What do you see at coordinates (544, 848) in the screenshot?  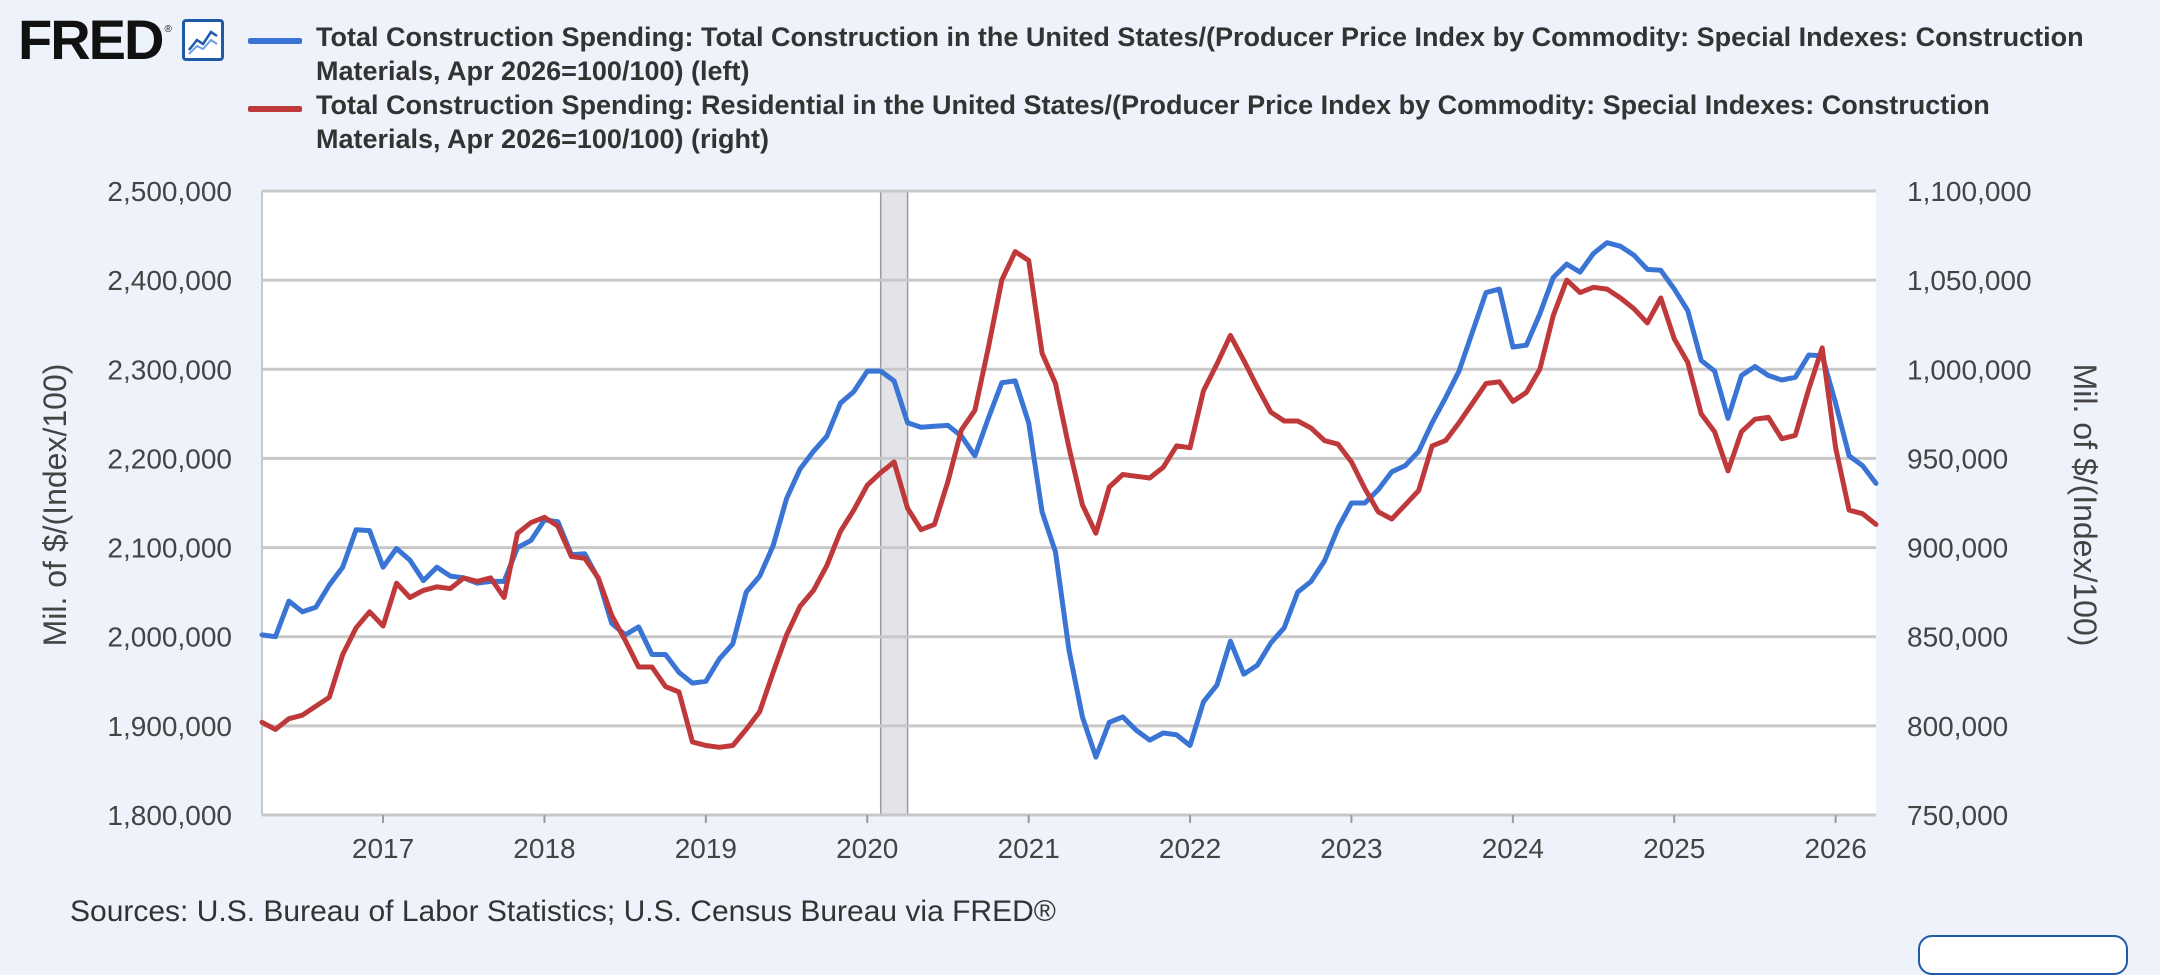 I see `x-tick-label: 2018` at bounding box center [544, 848].